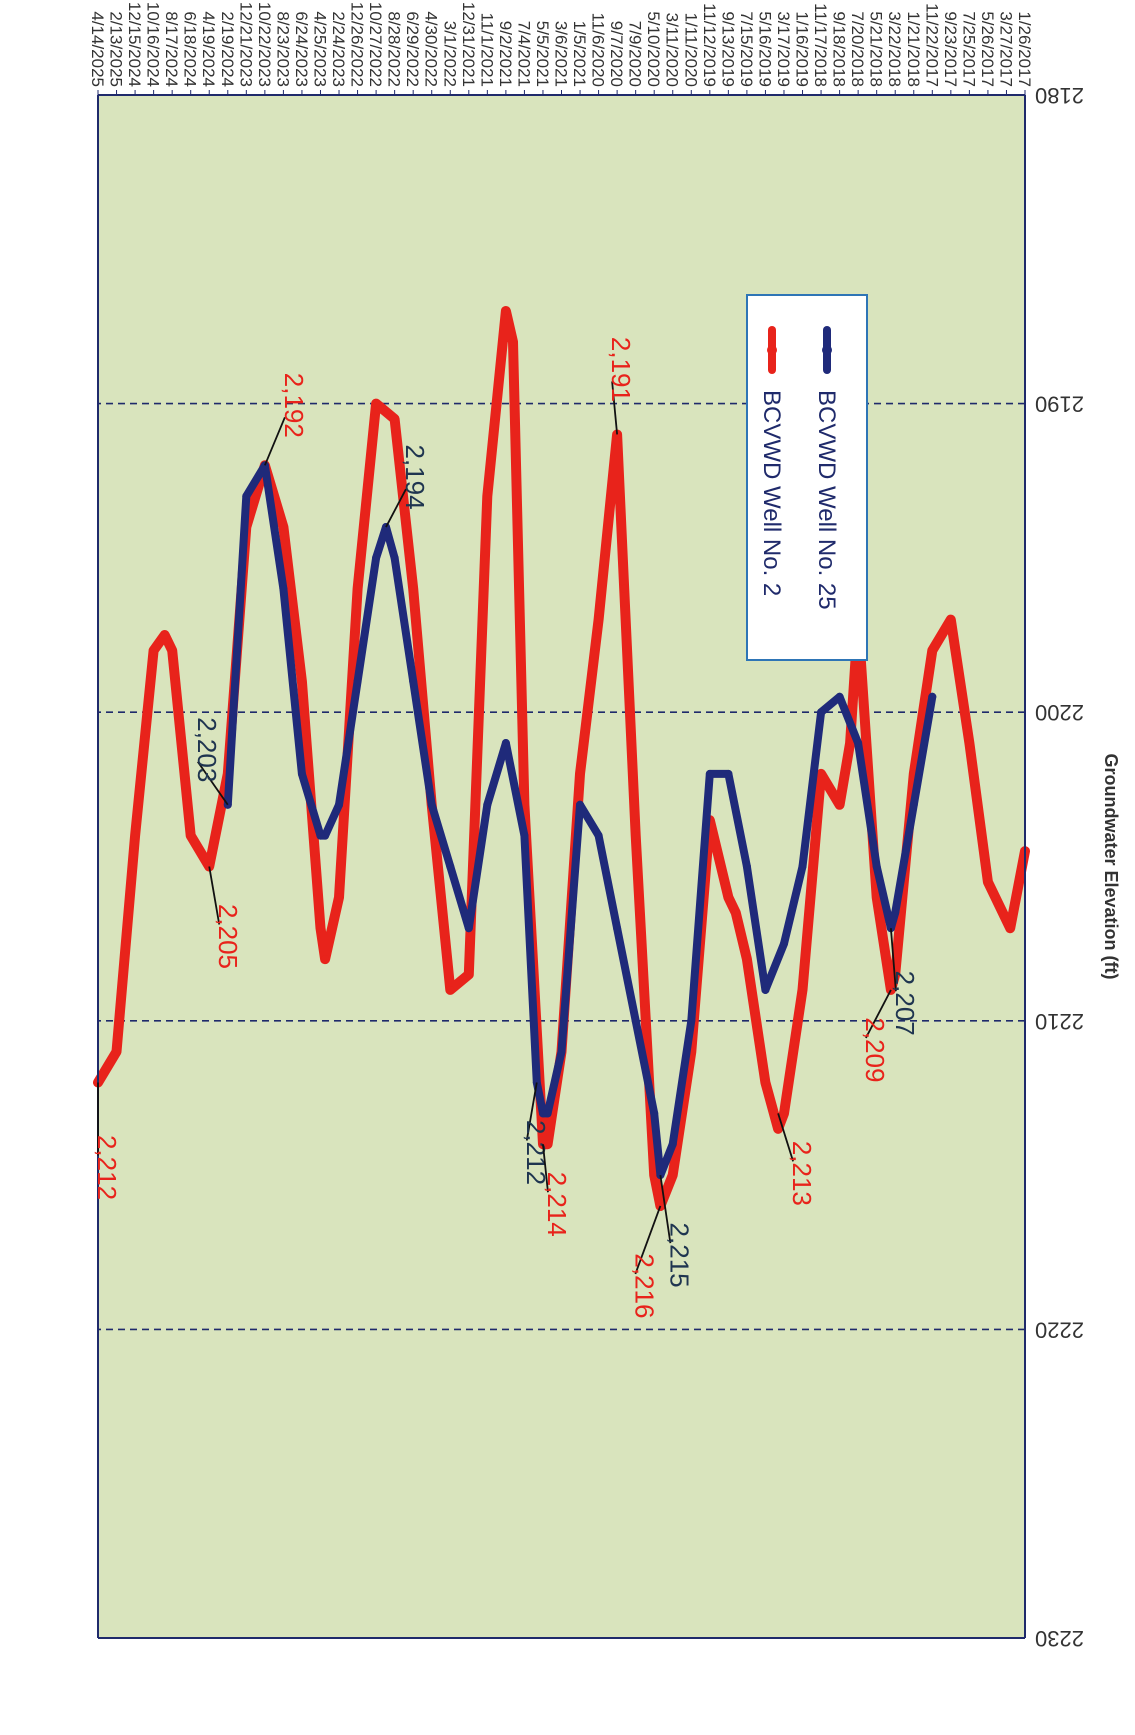 Image resolution: width=1135 pixels, height=1735 pixels. I want to click on x-tick-label: 11/17/2018, so click(820, 45).